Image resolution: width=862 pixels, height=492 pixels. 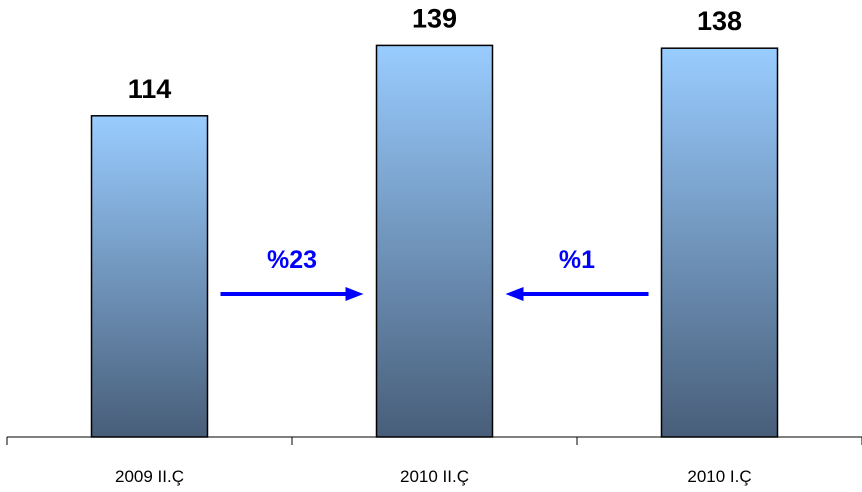 What do you see at coordinates (434, 476) in the screenshot?
I see `x-tick-label-2: 2010 II.Ç` at bounding box center [434, 476].